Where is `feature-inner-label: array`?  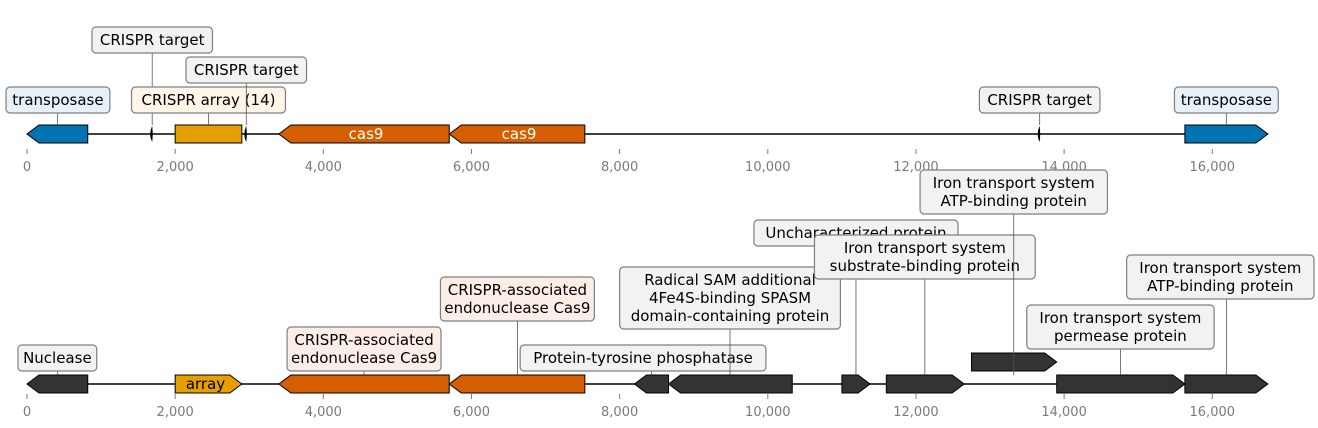 feature-inner-label: array is located at coordinates (205, 384).